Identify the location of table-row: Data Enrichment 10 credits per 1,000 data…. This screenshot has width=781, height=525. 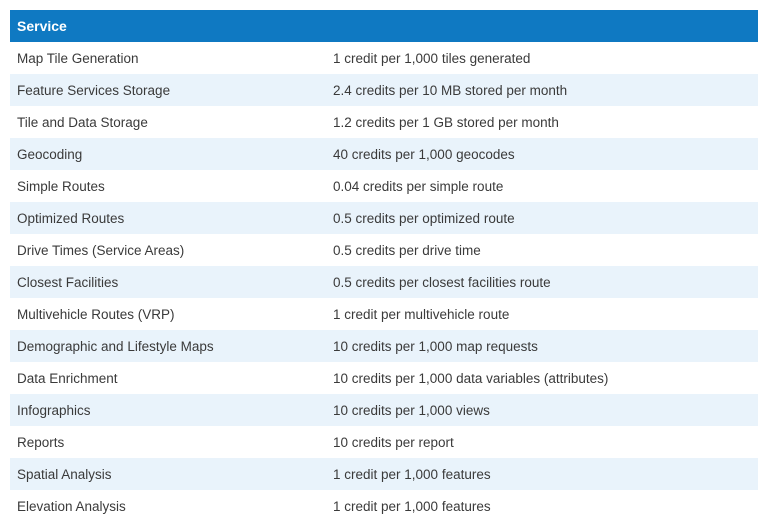
(384, 378).